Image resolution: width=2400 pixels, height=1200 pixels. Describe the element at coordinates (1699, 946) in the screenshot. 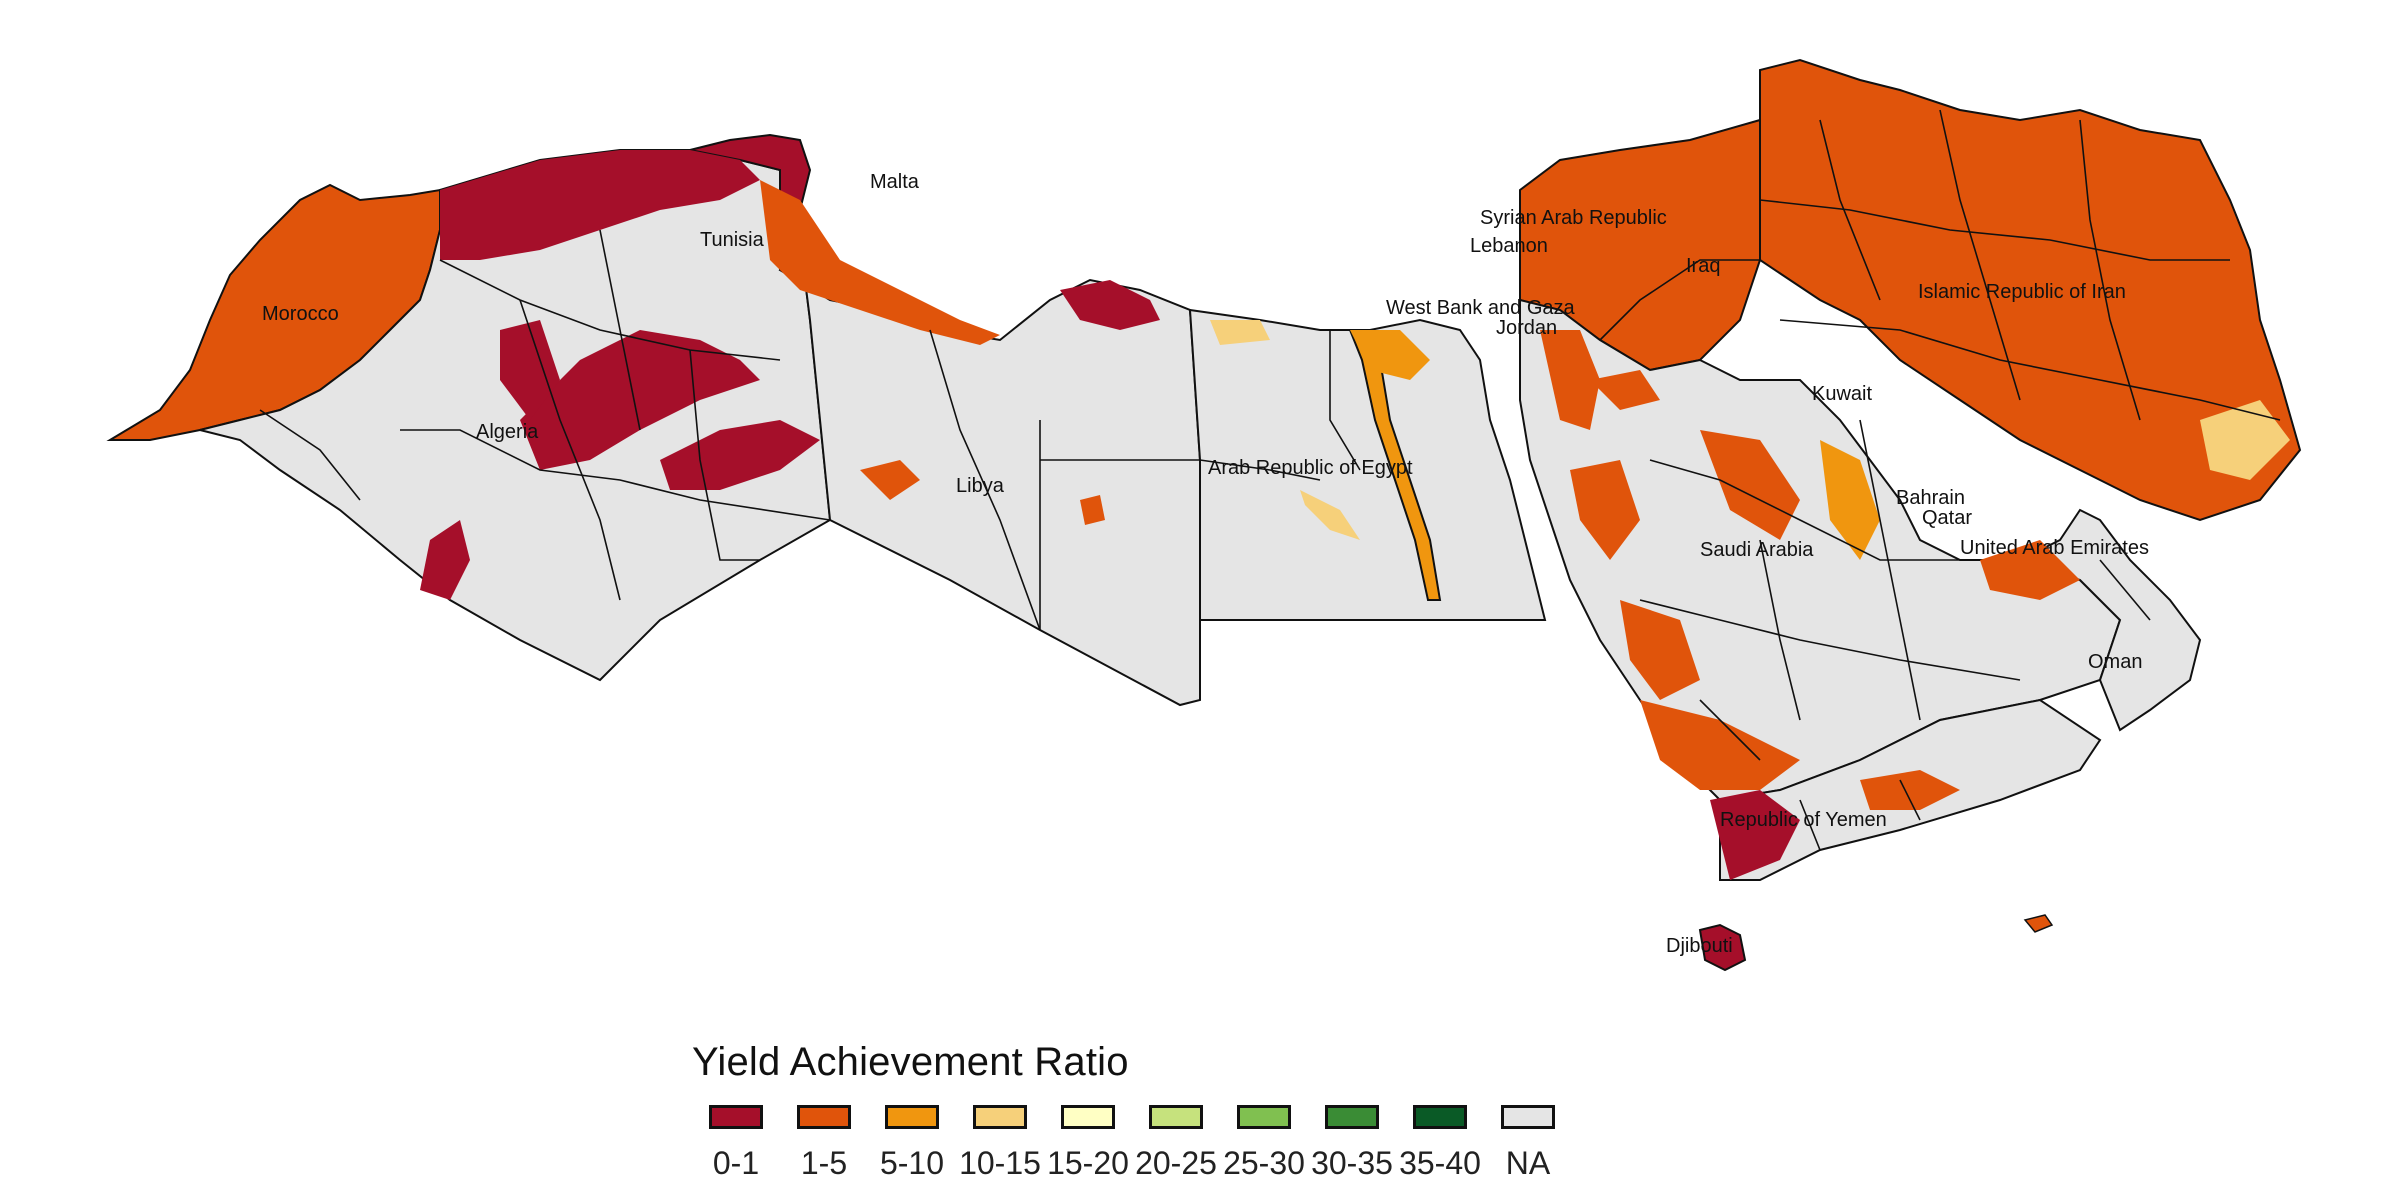

I see `label-djibouti: Djibouti` at that location.